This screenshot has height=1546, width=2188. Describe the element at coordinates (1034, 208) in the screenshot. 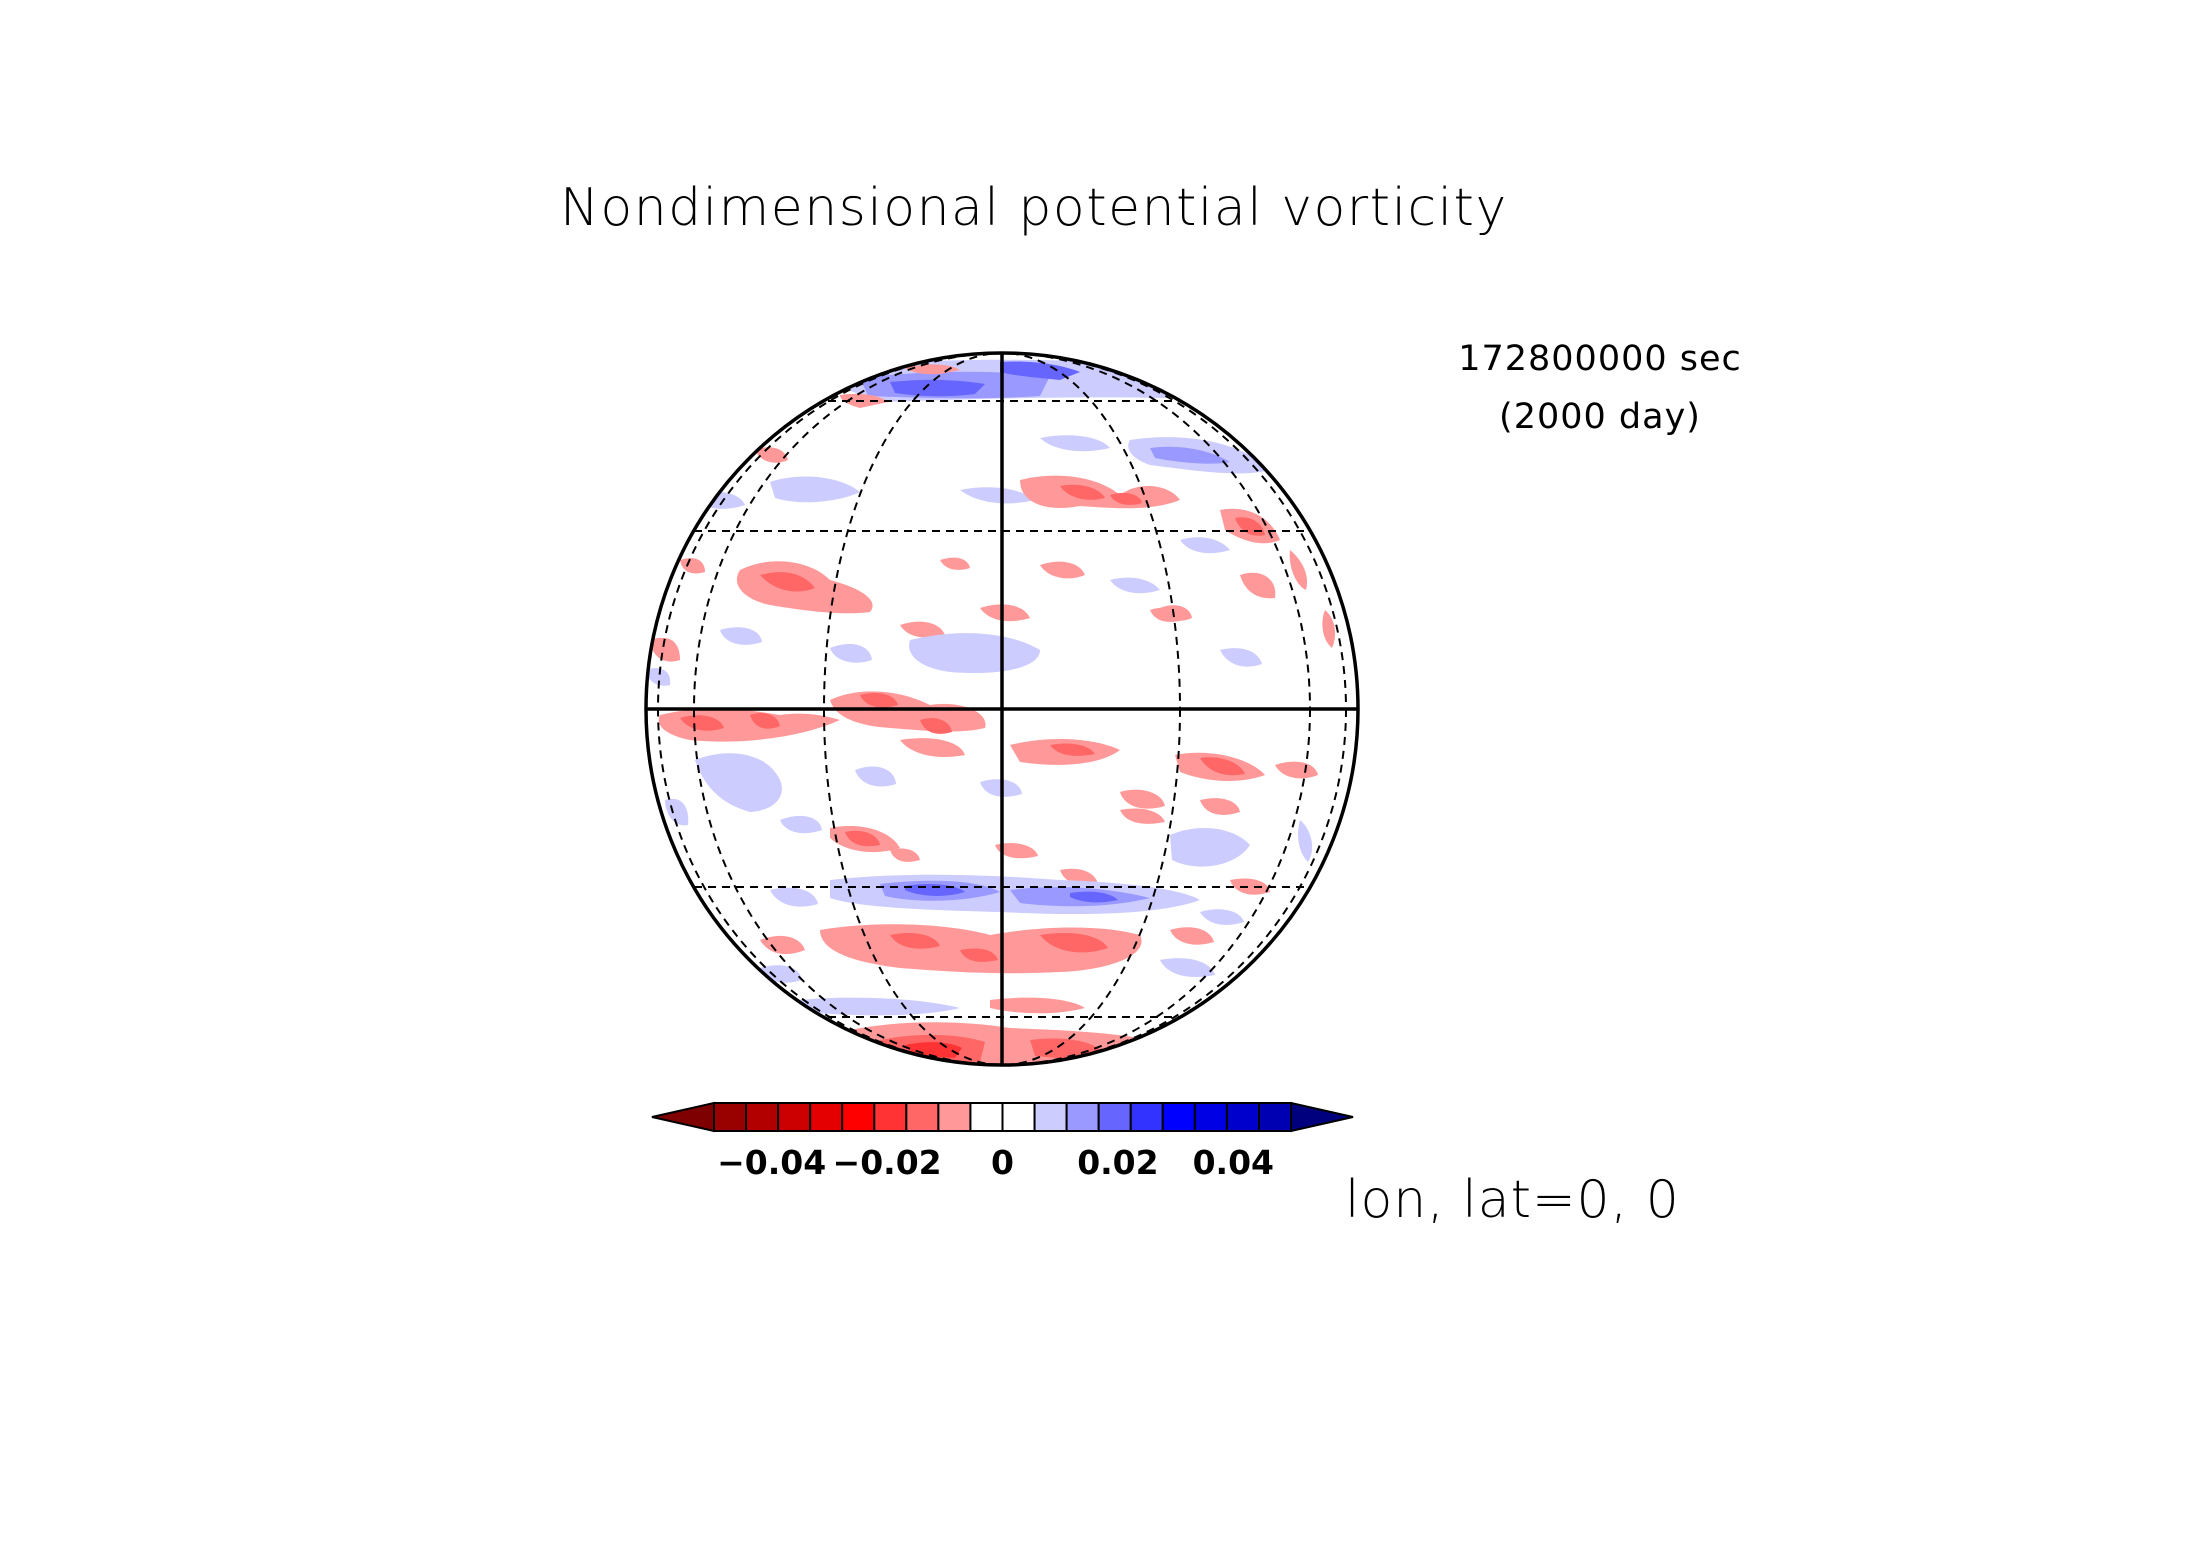

I see `plot-title: Nondimensional potential vorticity` at that location.